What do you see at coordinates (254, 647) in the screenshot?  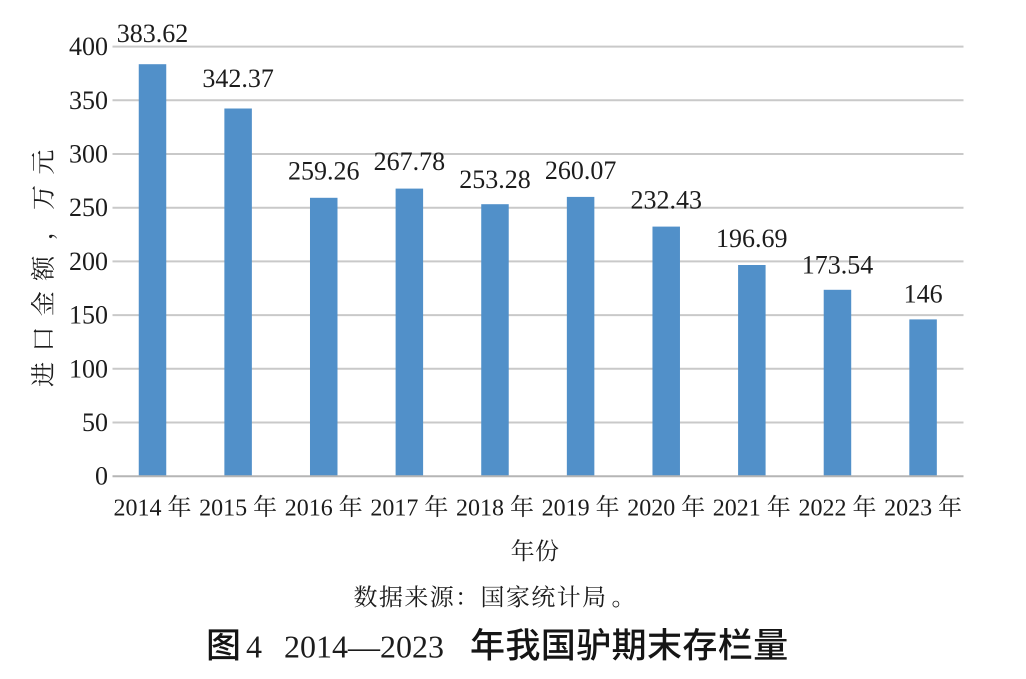 I see `svg-text: 4` at bounding box center [254, 647].